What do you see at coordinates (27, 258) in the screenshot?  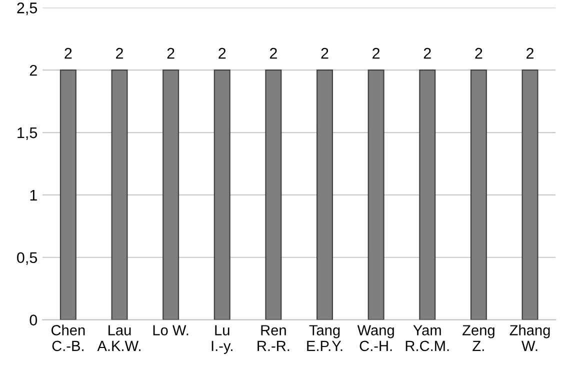 I see `y-tick-label: 0,5` at bounding box center [27, 258].